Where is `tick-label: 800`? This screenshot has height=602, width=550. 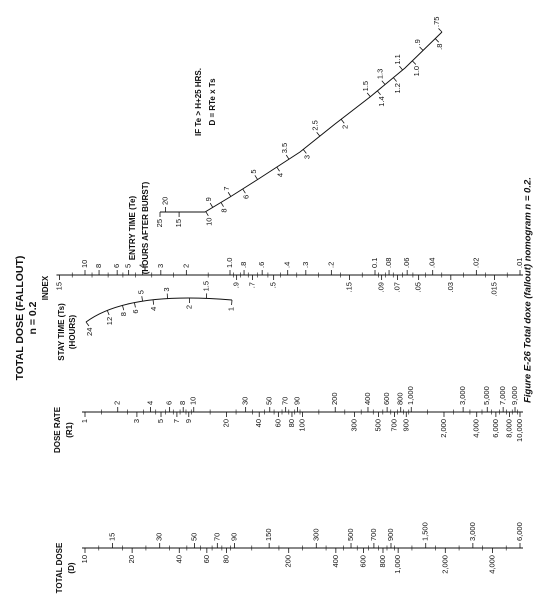 tick-label: 800 is located at coordinates (382, 561).